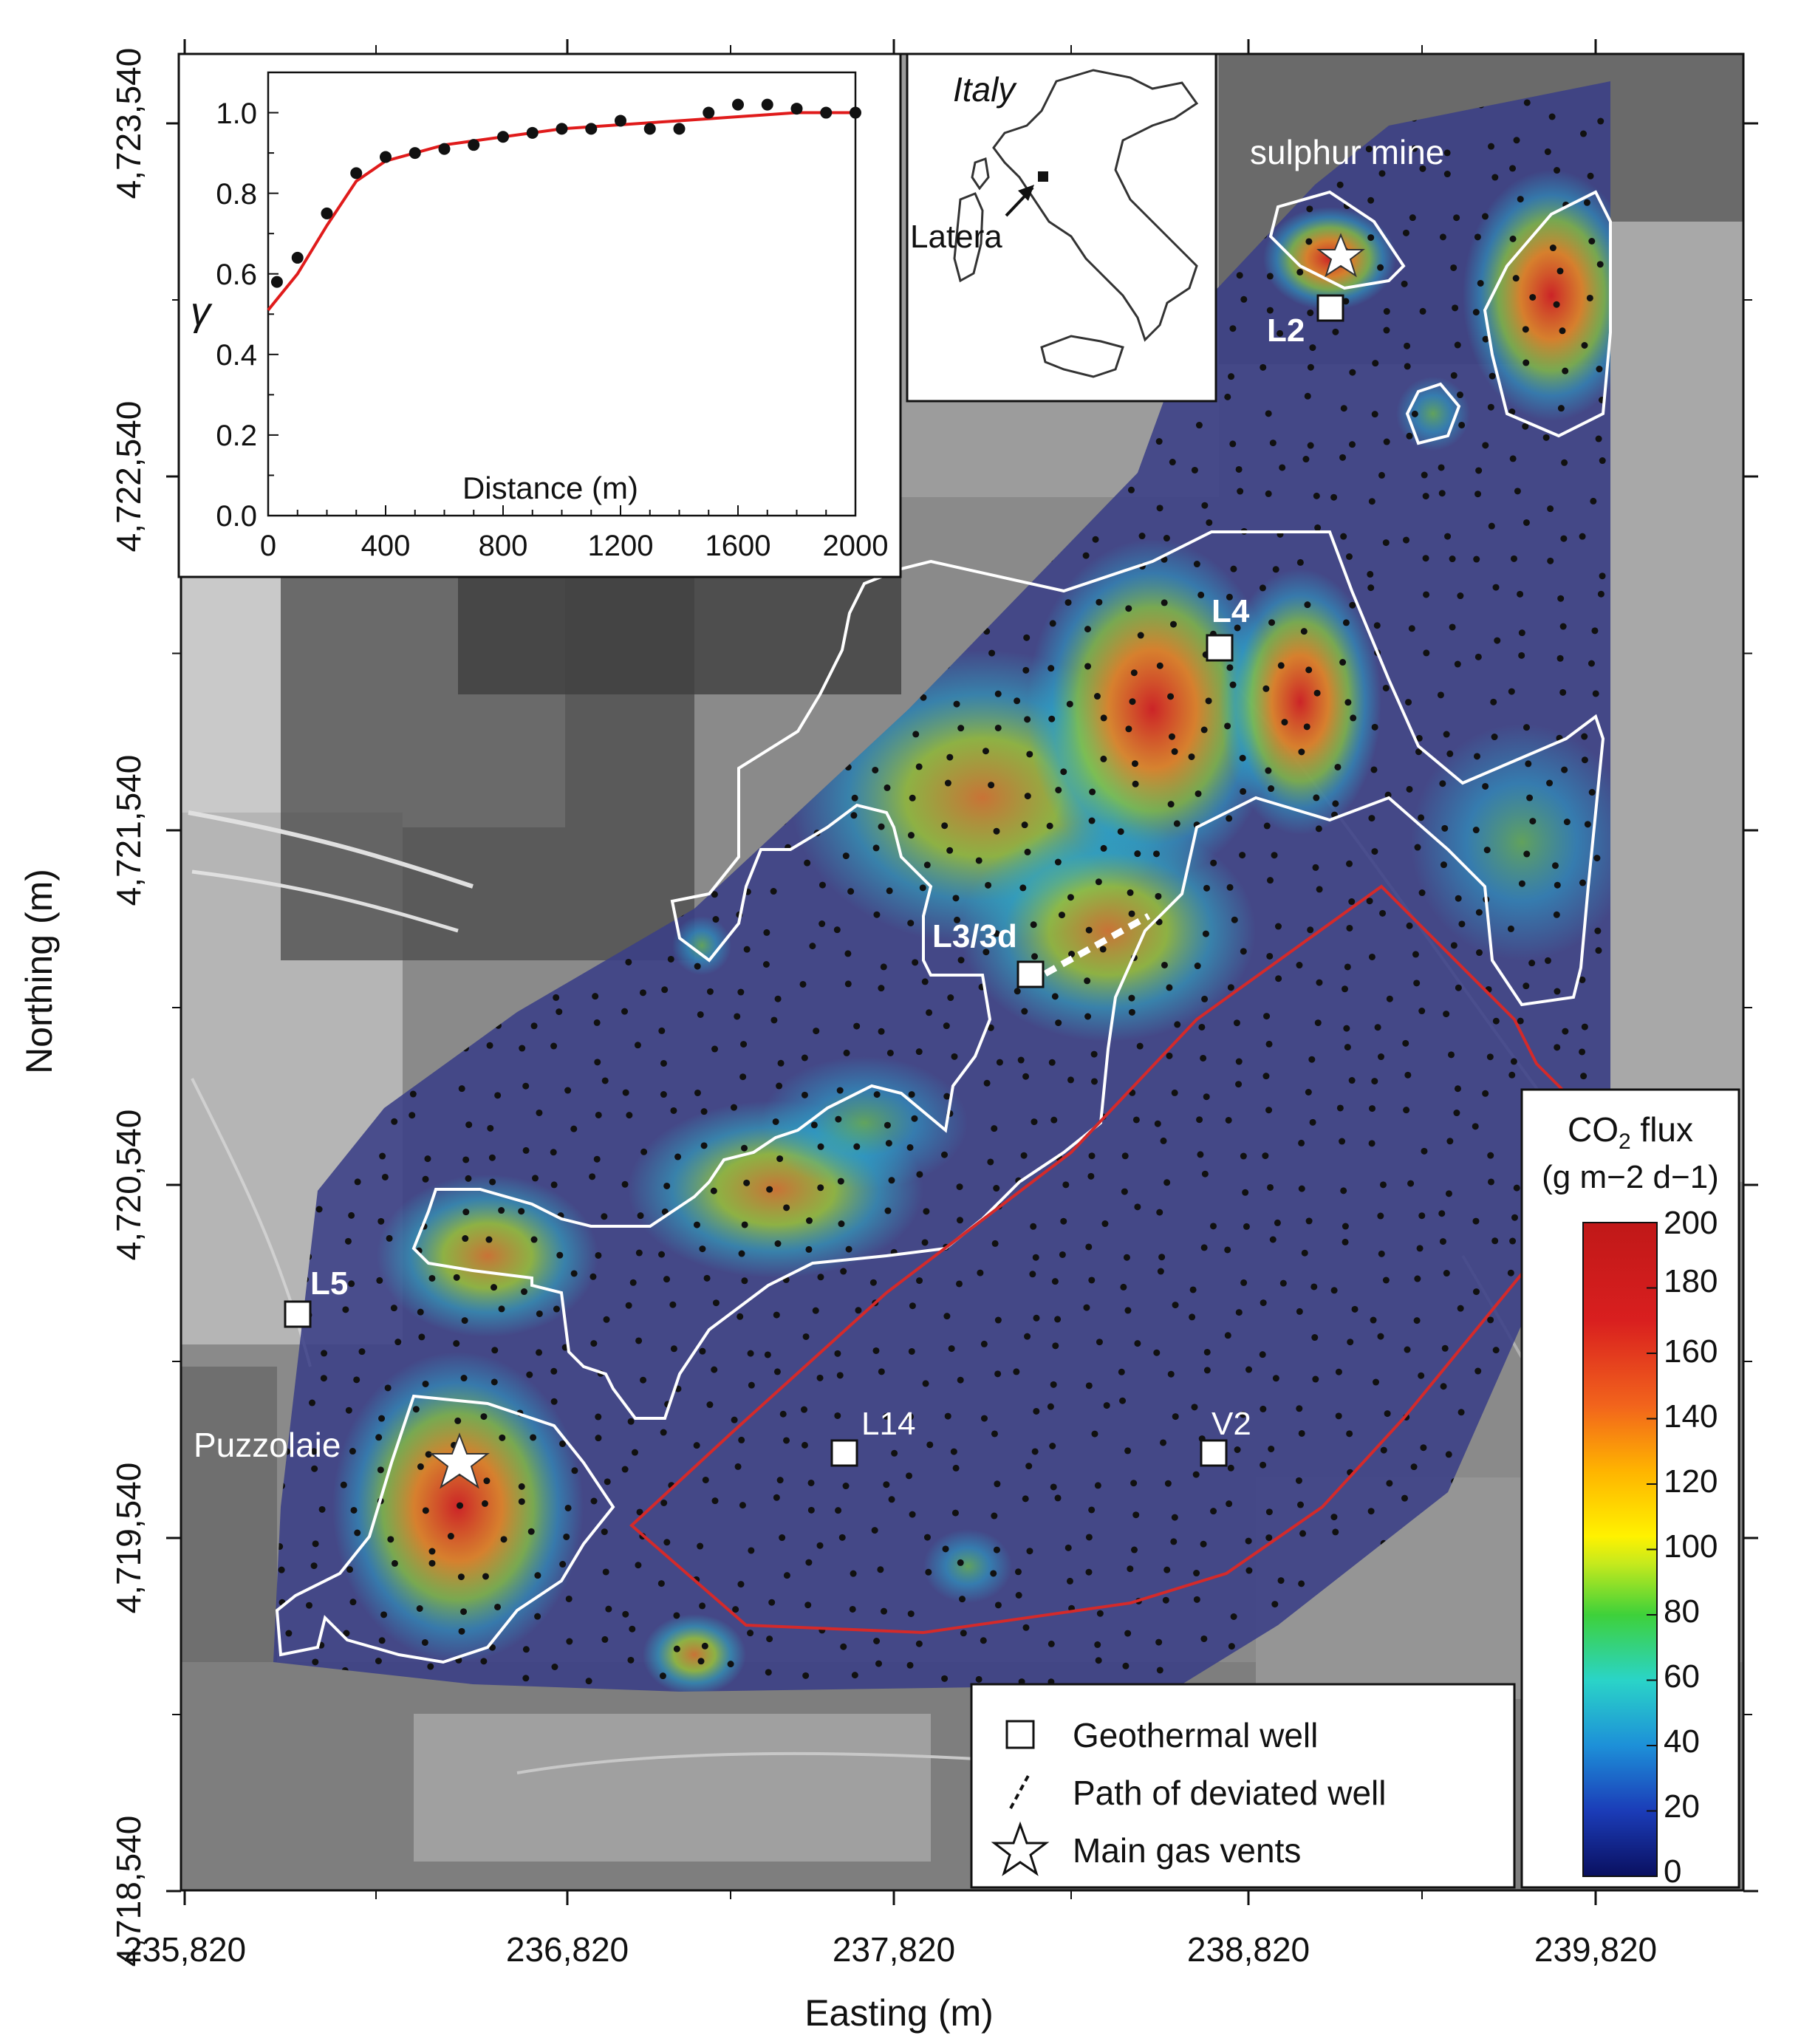  Describe the element at coordinates (1682, 1611) in the screenshot. I see `colorbar-tick-label: 80` at that location.